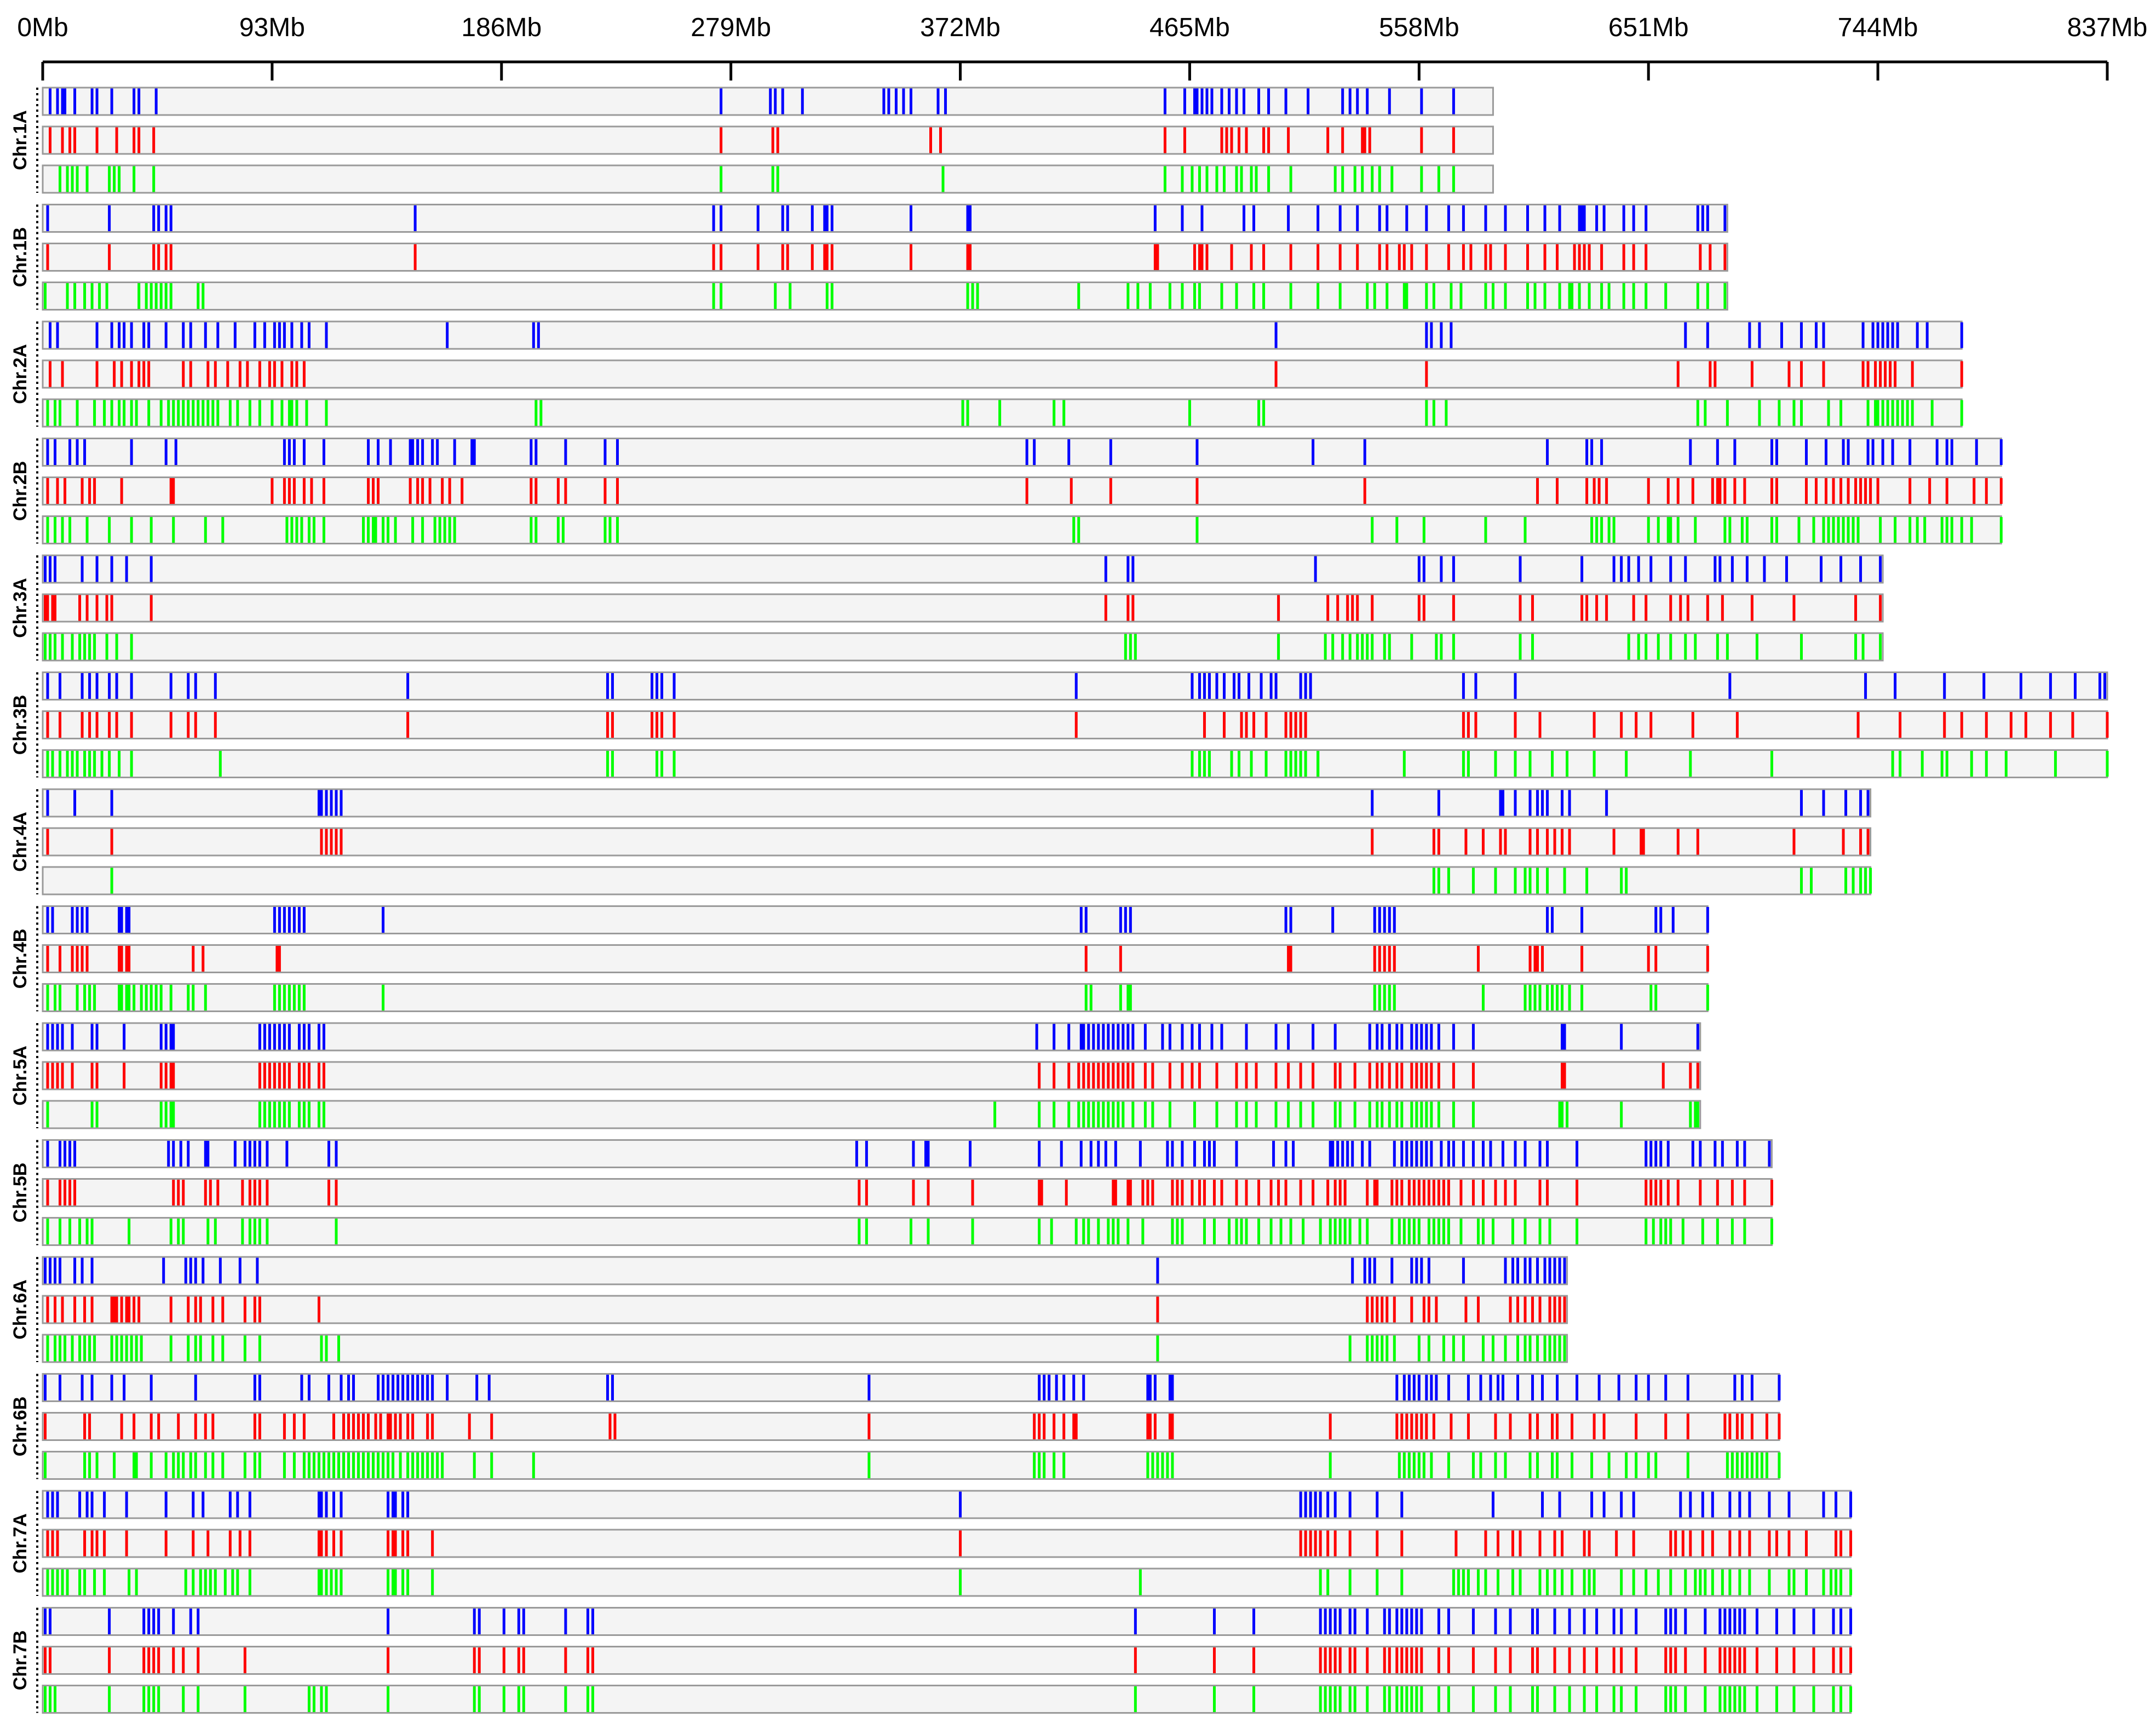 The width and height of the screenshot is (2156, 1717). What do you see at coordinates (885, 218) in the screenshot?
I see `chromosome-track` at bounding box center [885, 218].